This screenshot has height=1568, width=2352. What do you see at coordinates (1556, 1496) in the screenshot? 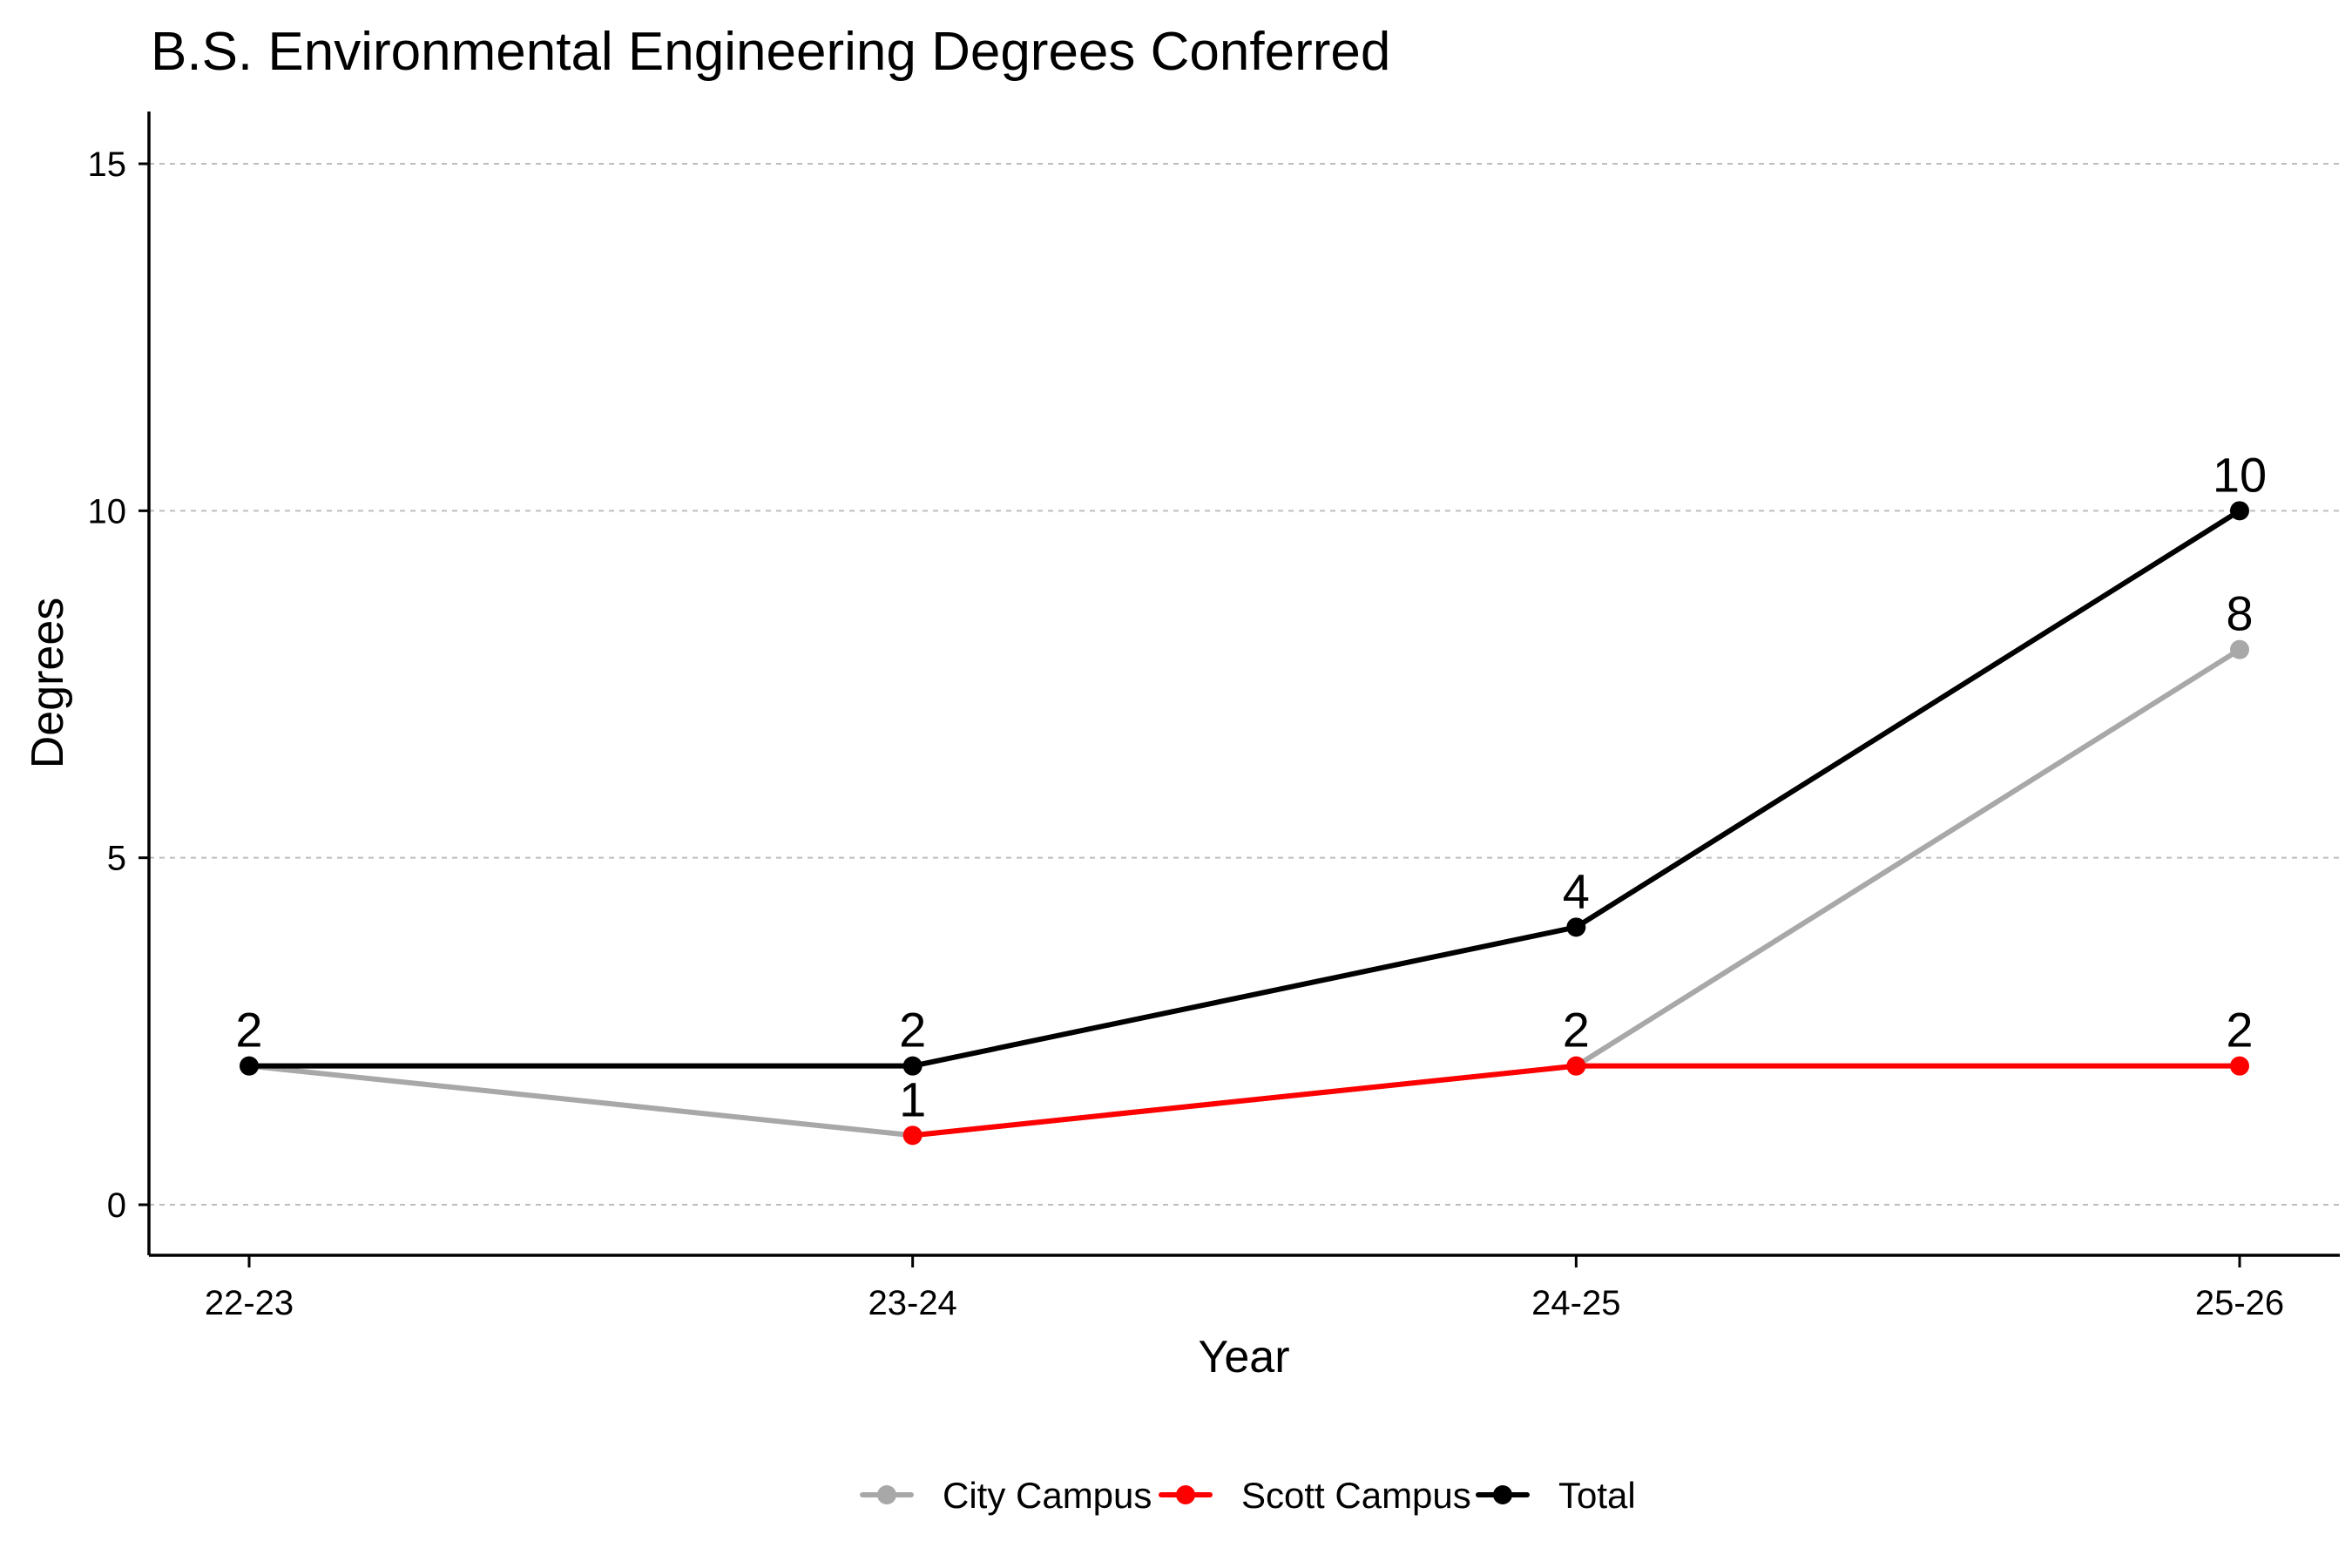
I see `legend-item-total: Total` at bounding box center [1556, 1496].